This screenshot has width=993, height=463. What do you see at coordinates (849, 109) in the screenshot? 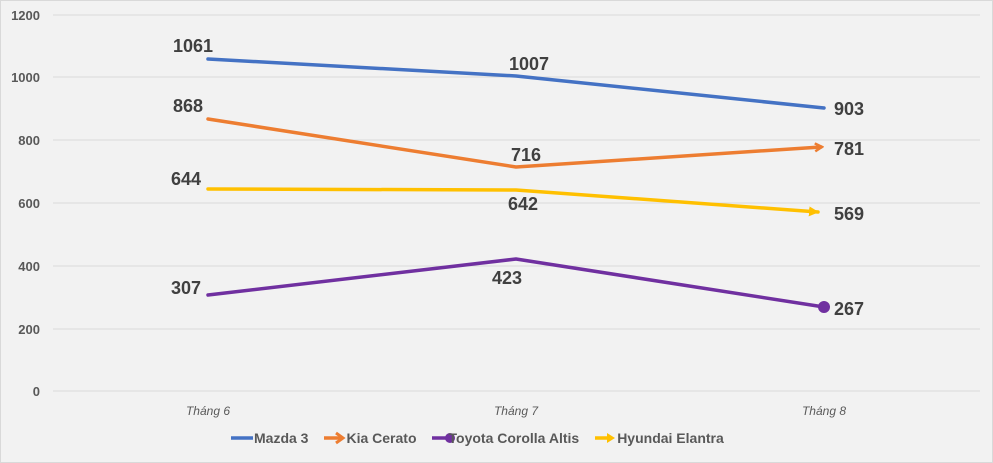
I see `data-label: 903` at bounding box center [849, 109].